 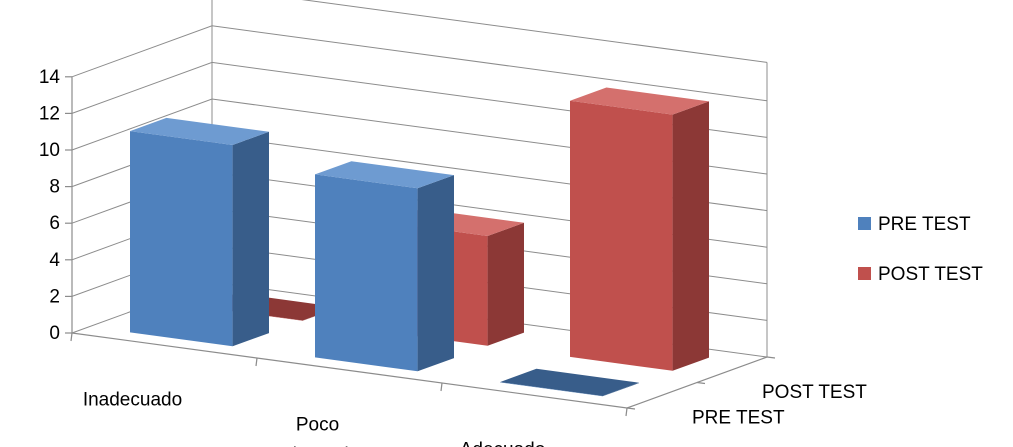 I want to click on bar-pre-test-poco-adecuado, so click(x=384, y=266).